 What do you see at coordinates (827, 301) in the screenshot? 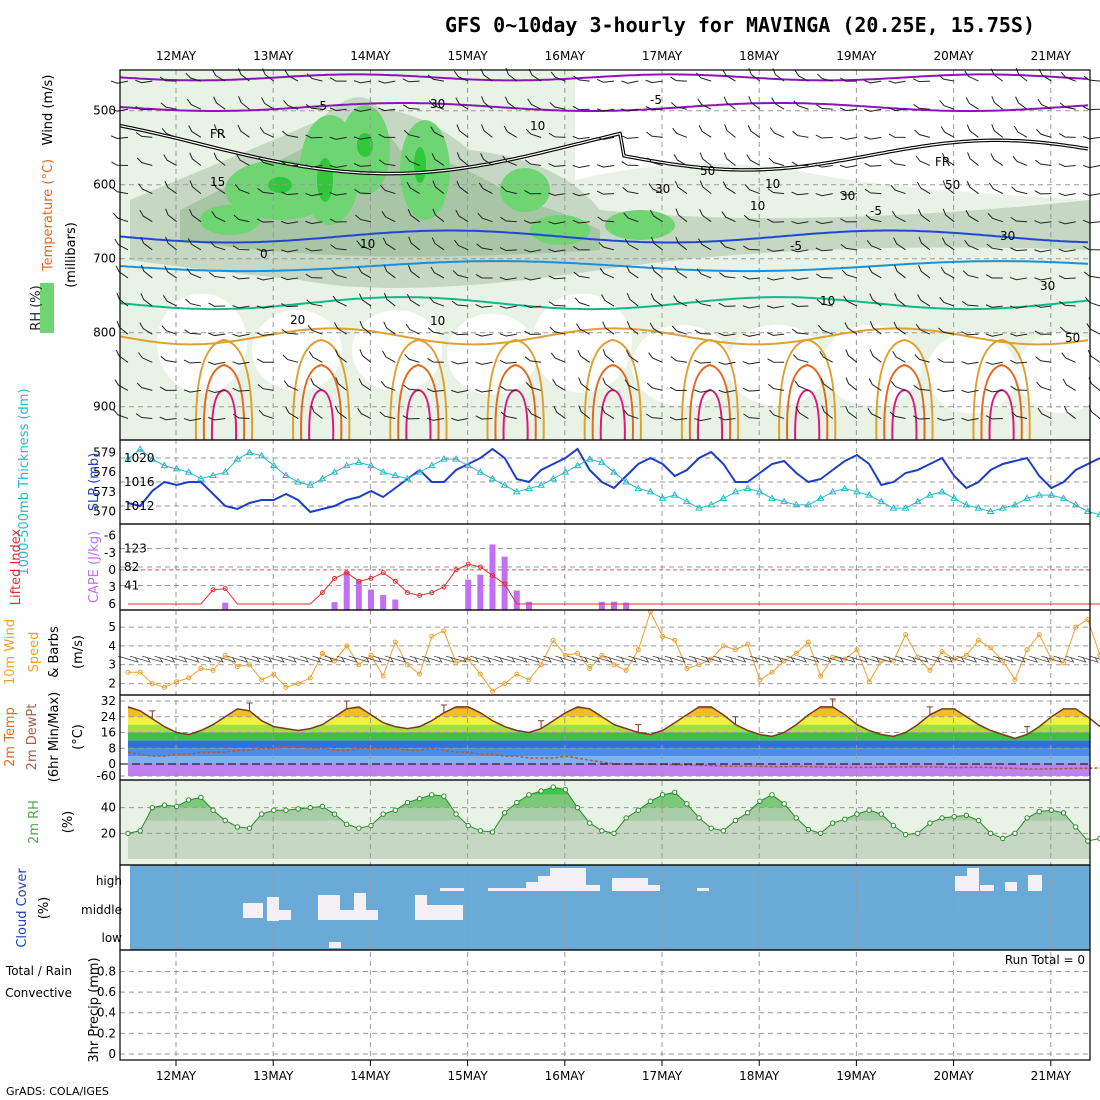
I see `contour-label: 10` at bounding box center [827, 301].